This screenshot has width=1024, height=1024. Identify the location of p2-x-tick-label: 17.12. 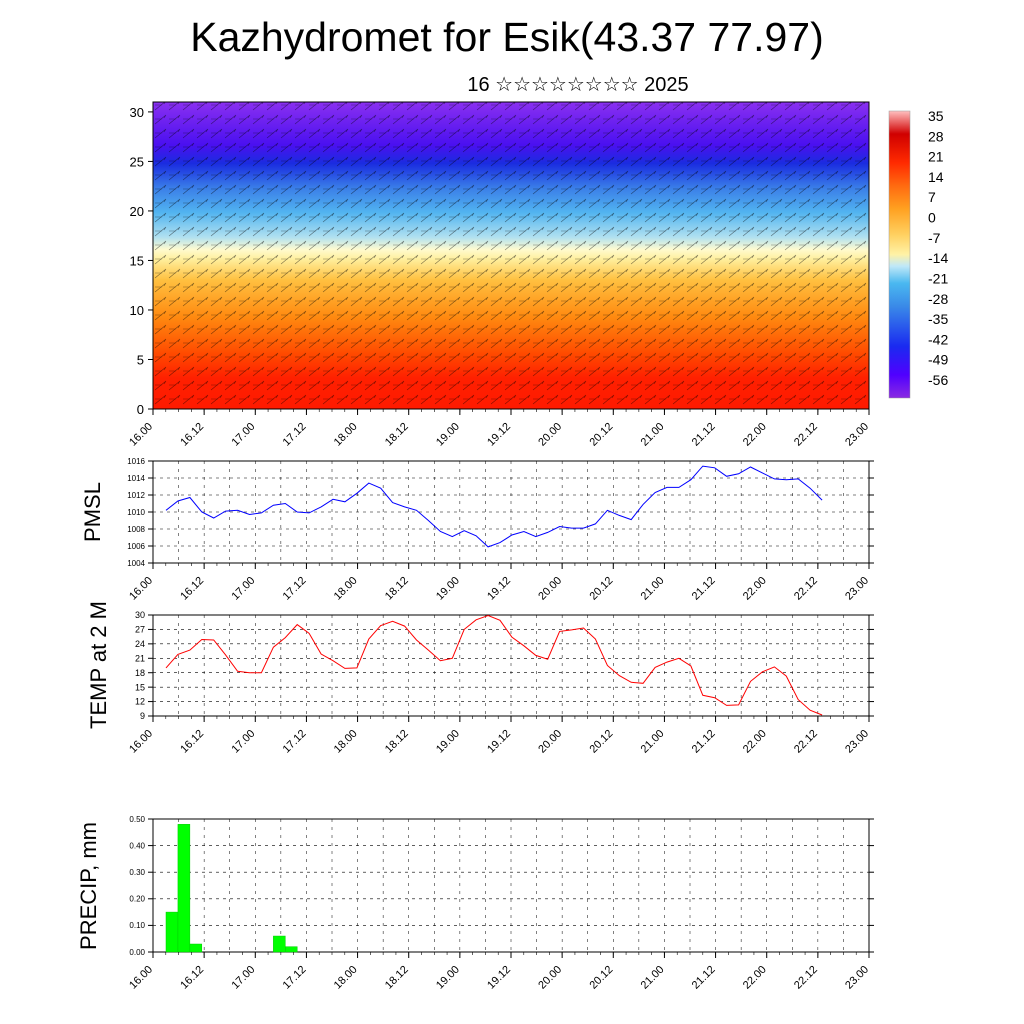
(295, 589).